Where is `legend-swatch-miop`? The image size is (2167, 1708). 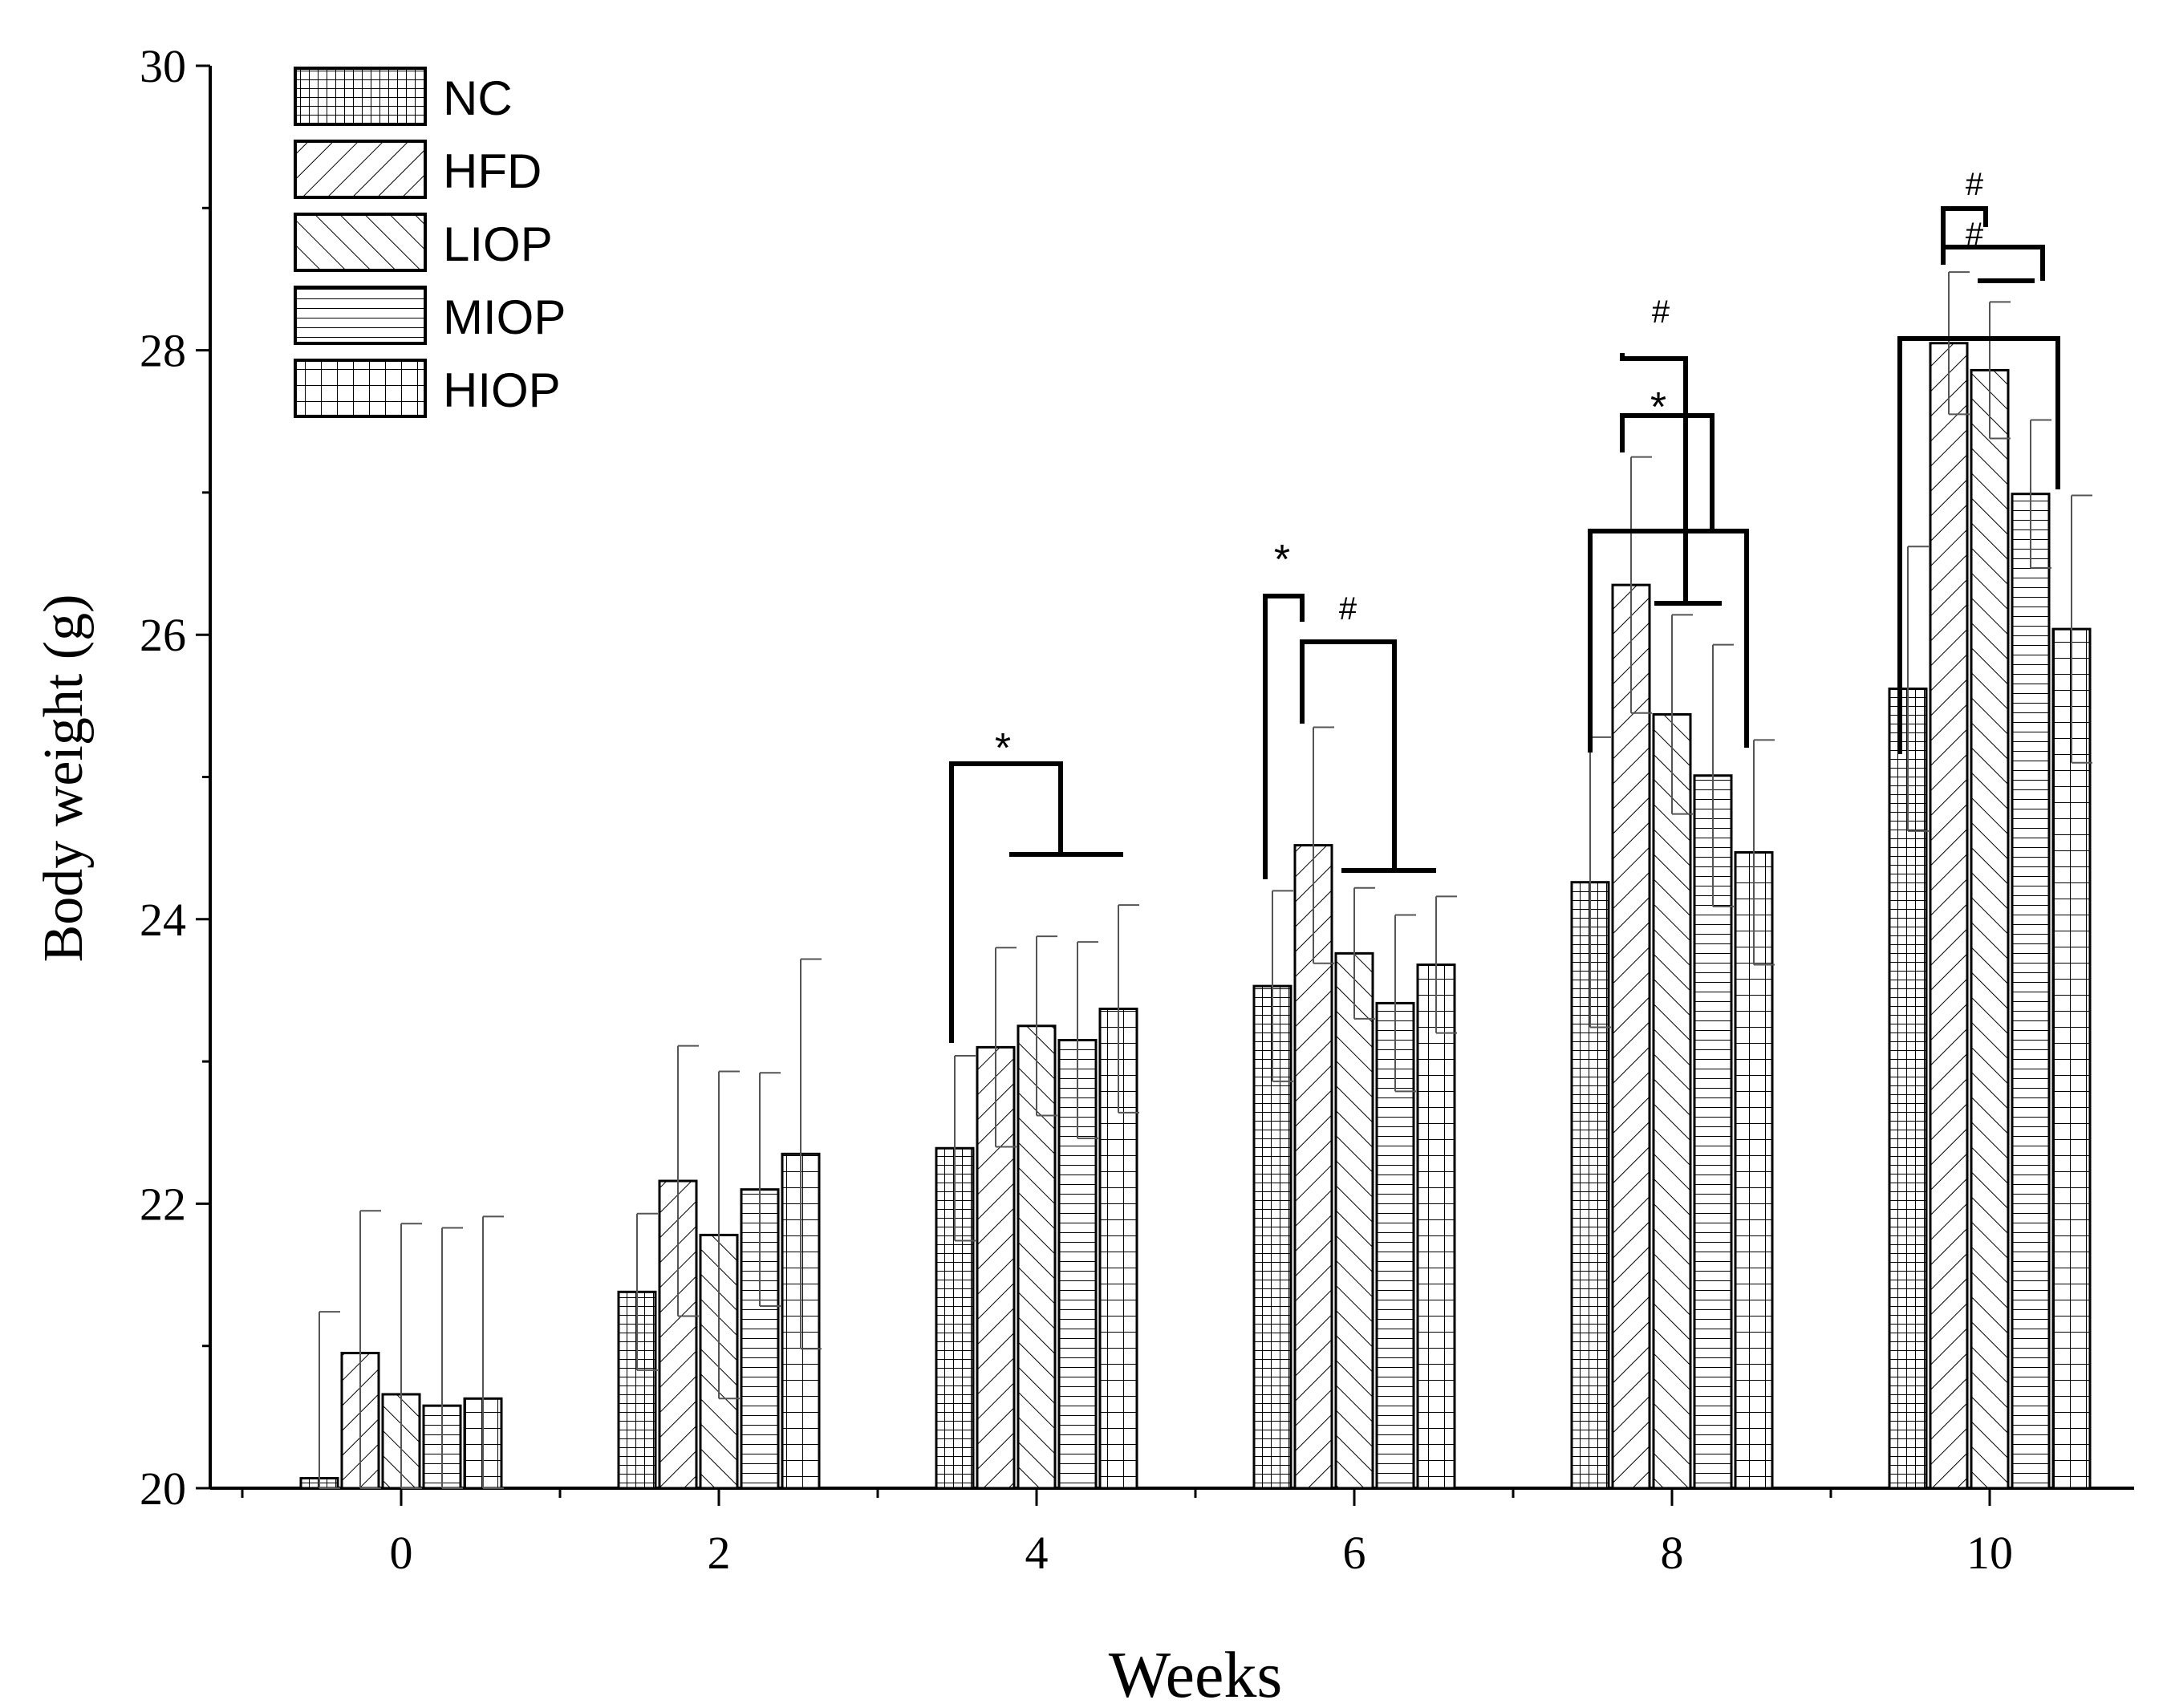 legend-swatch-miop is located at coordinates (360, 316).